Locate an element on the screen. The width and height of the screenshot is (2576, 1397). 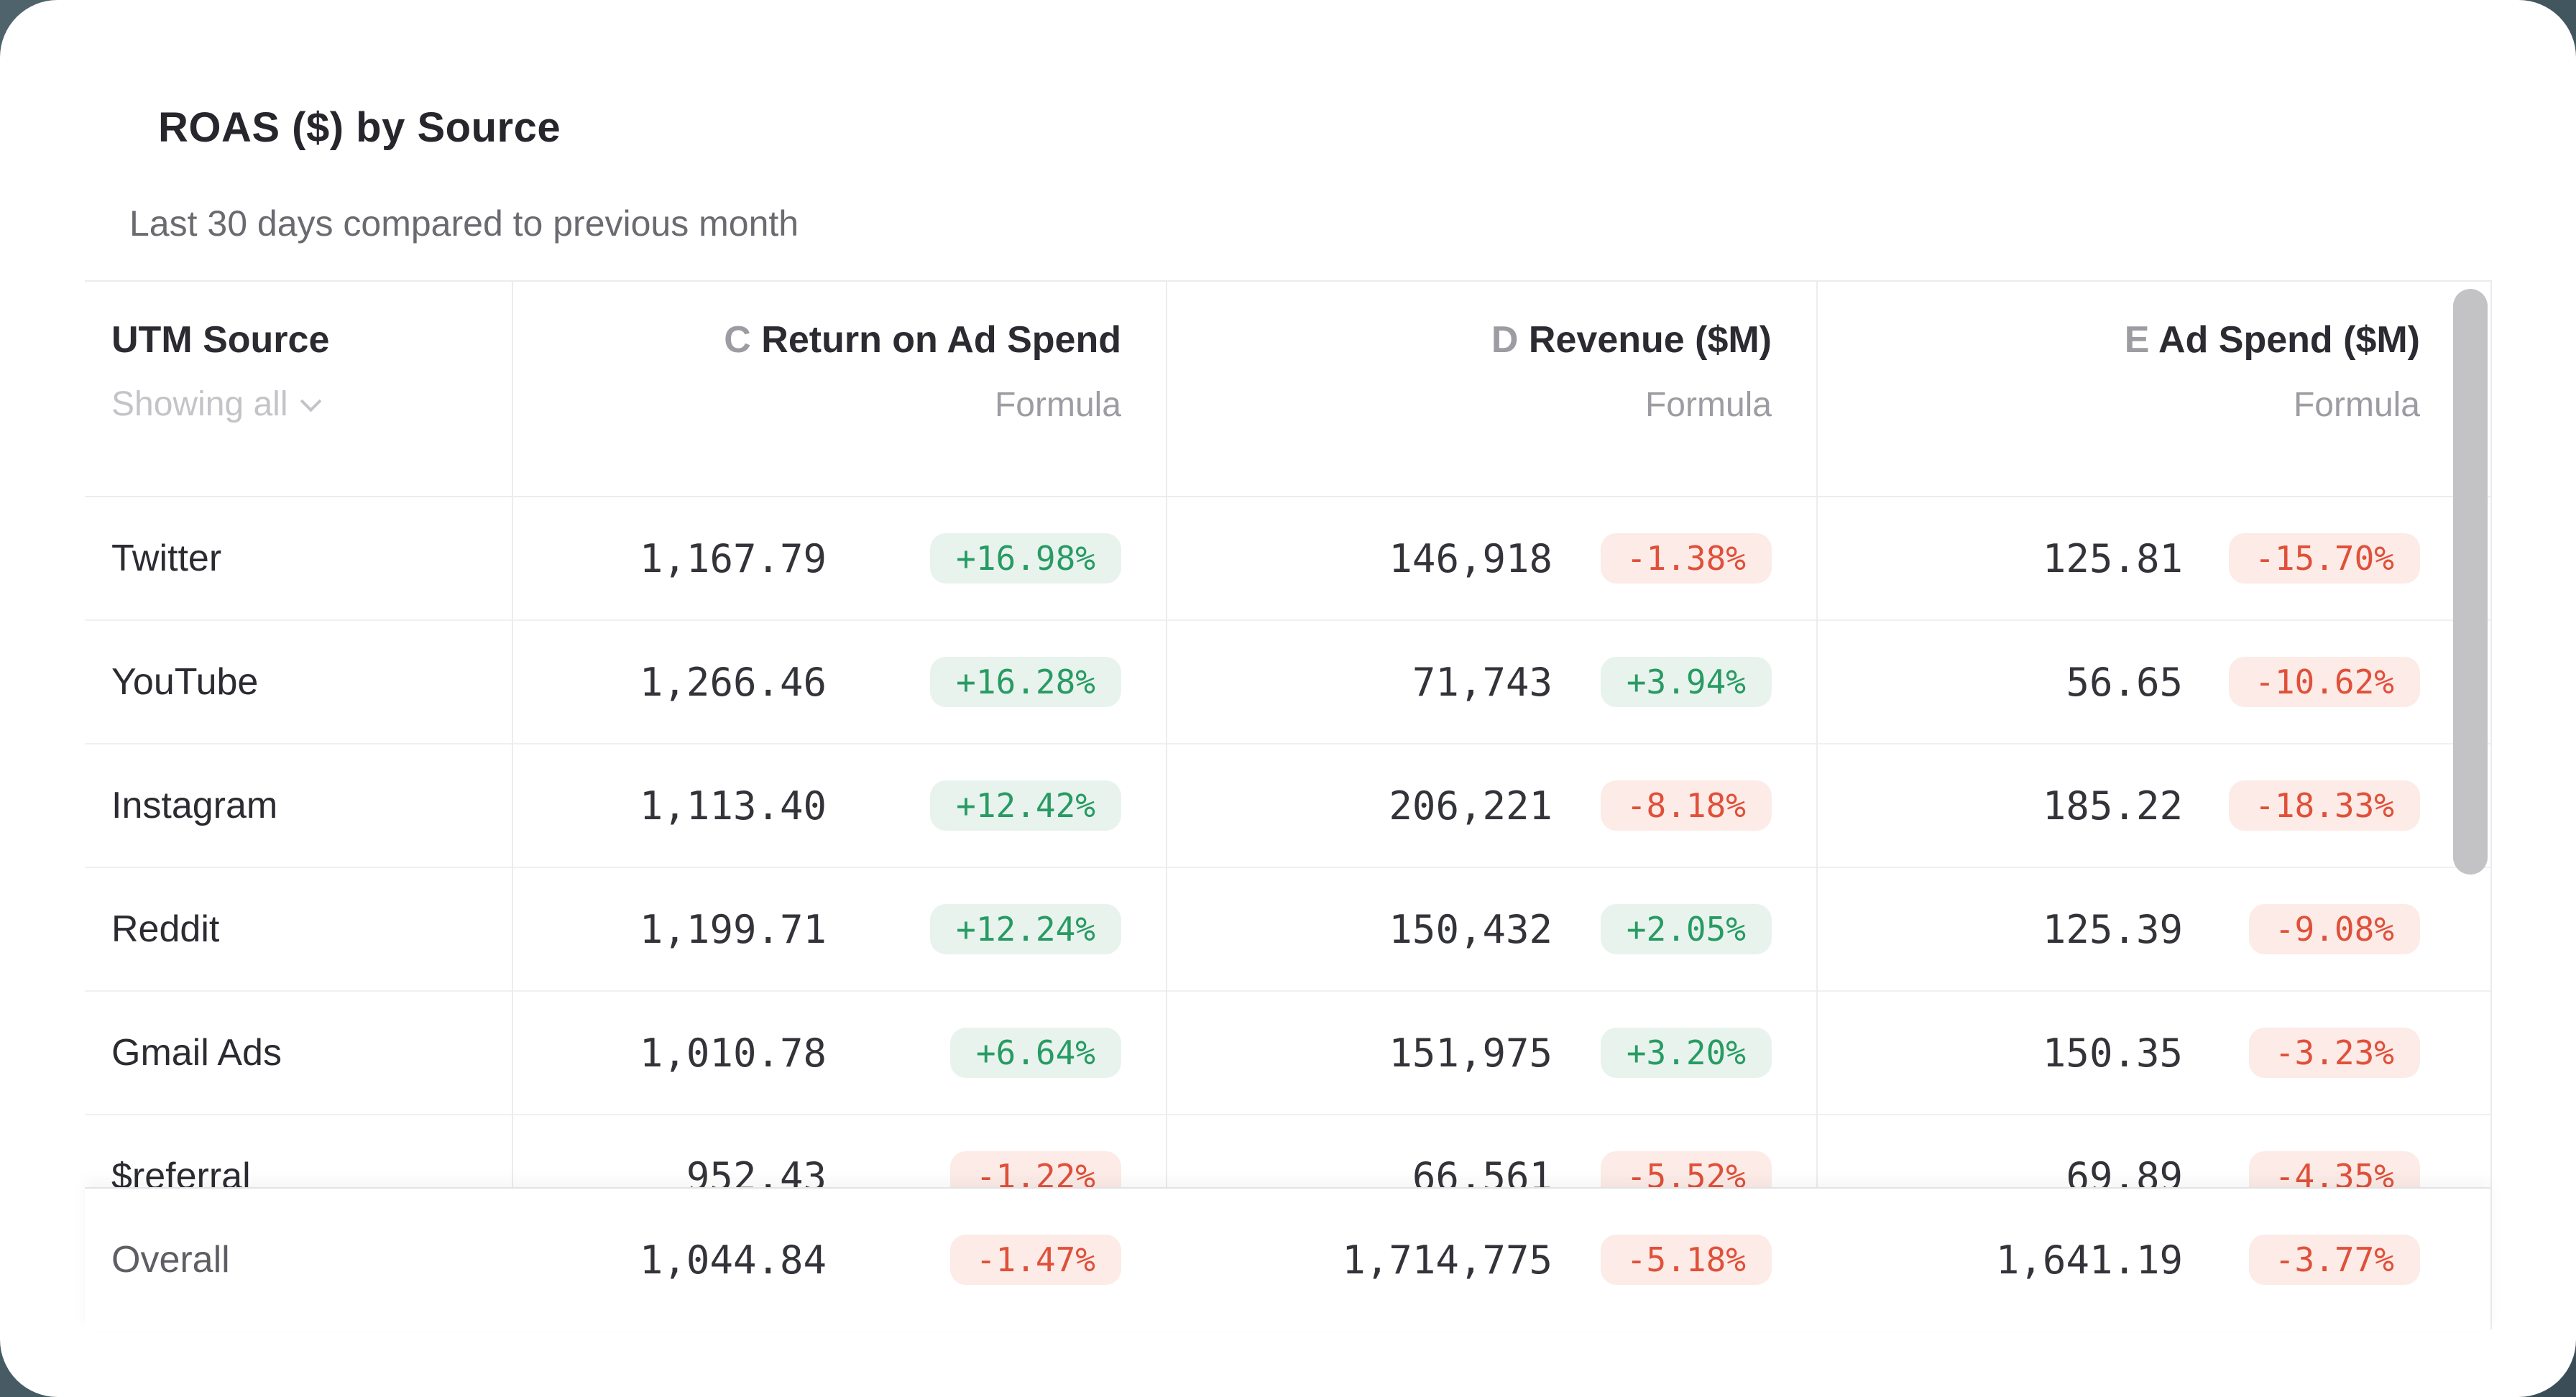
delta-badge: -8.18% is located at coordinates (1686, 806).